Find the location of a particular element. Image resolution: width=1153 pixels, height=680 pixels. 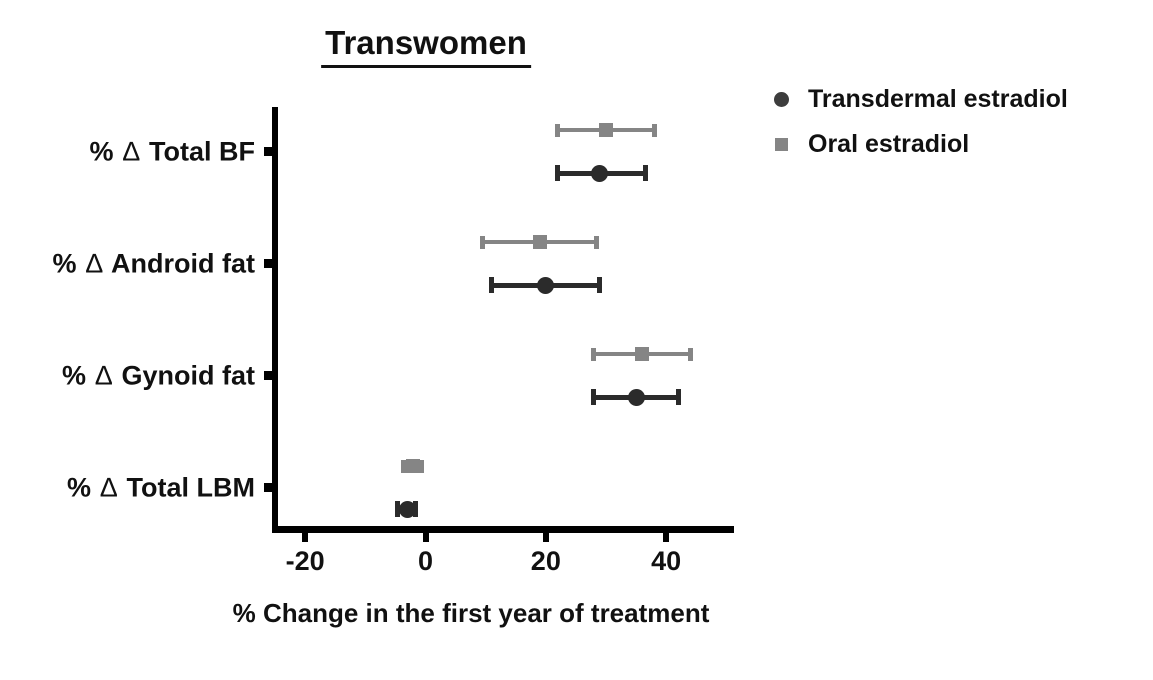

category-label: % ∆ Android fat is located at coordinates (153, 263).